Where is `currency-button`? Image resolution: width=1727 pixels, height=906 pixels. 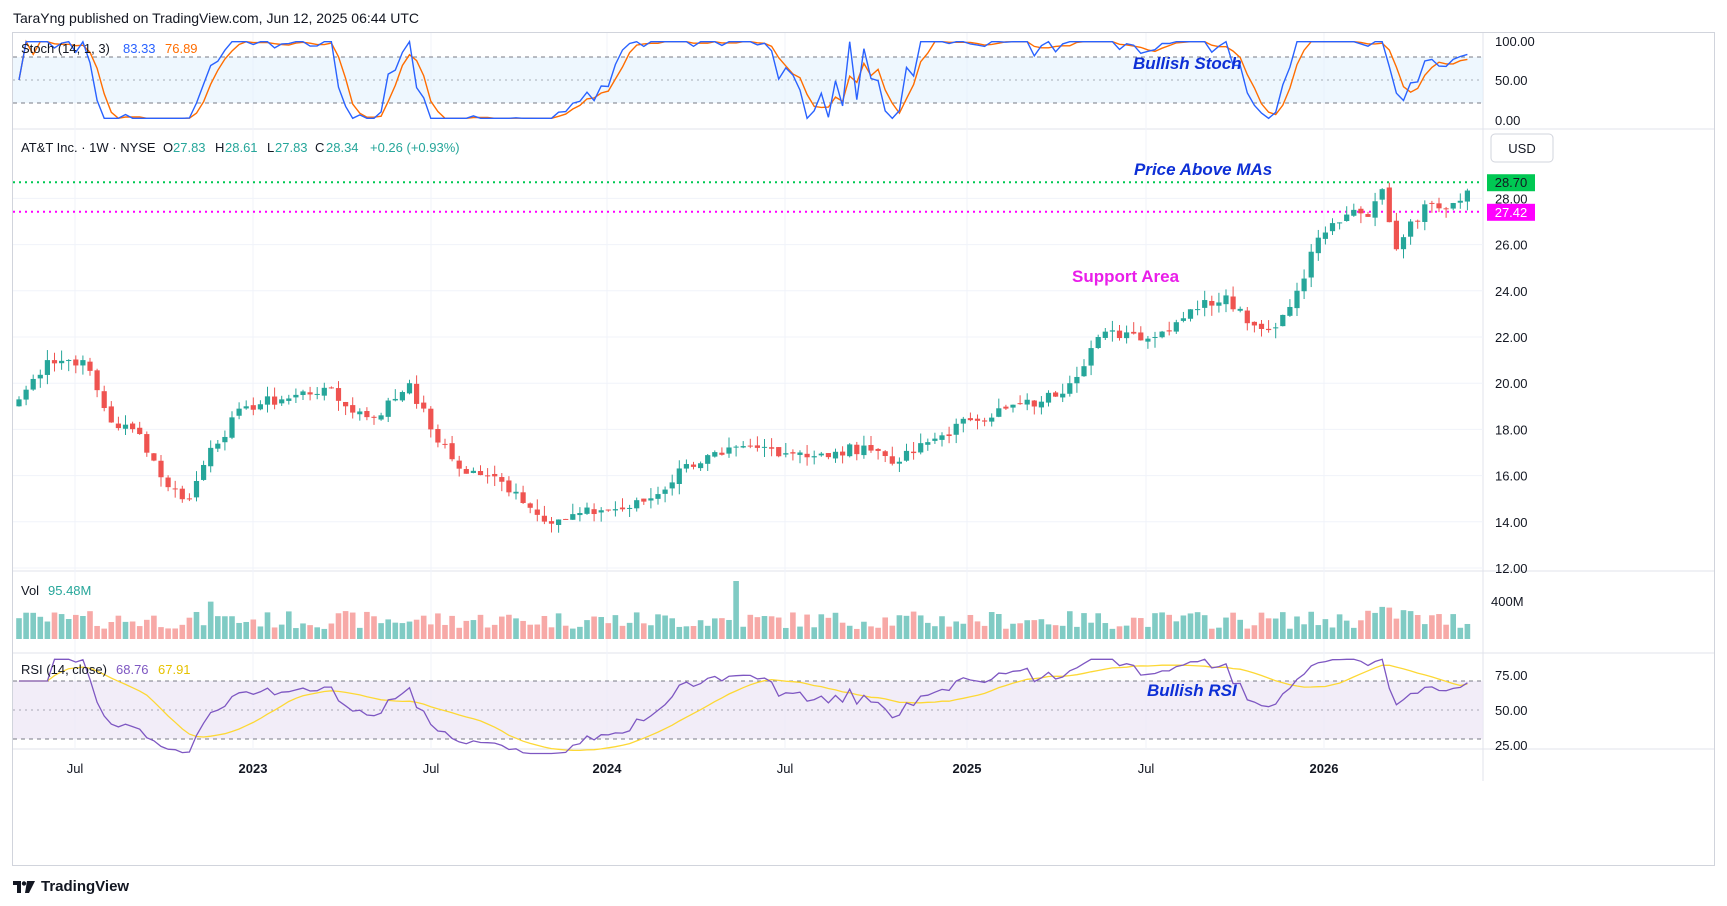 currency-button is located at coordinates (1522, 148).